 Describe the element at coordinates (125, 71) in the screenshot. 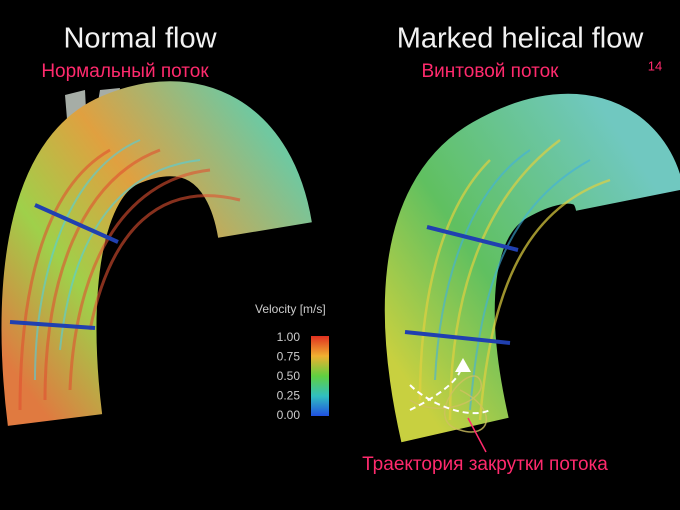

I see `left-subtitle: Нормальный поток` at that location.